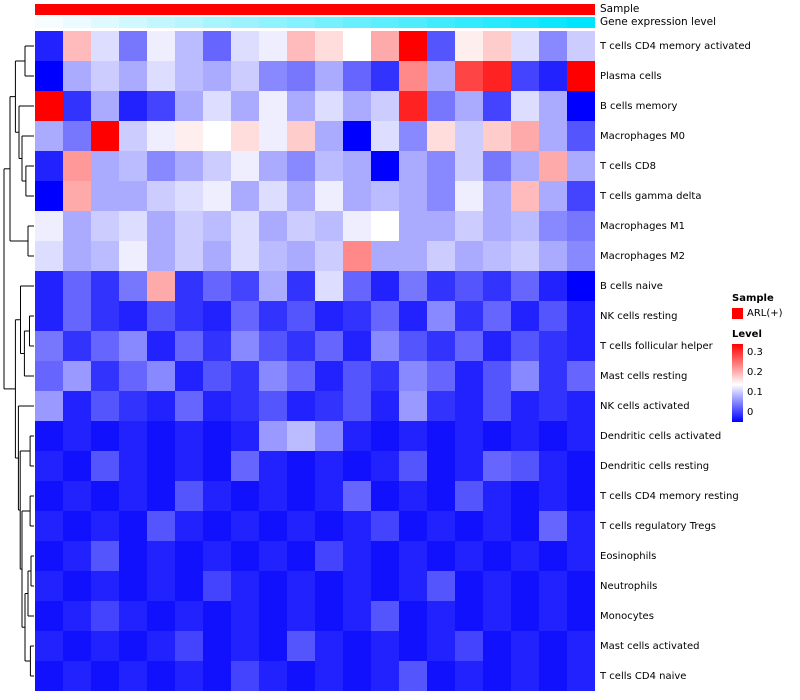 Image resolution: width=800 pixels, height=700 pixels. What do you see at coordinates (644, 376) in the screenshot?
I see `row-label: Mast cells resting` at bounding box center [644, 376].